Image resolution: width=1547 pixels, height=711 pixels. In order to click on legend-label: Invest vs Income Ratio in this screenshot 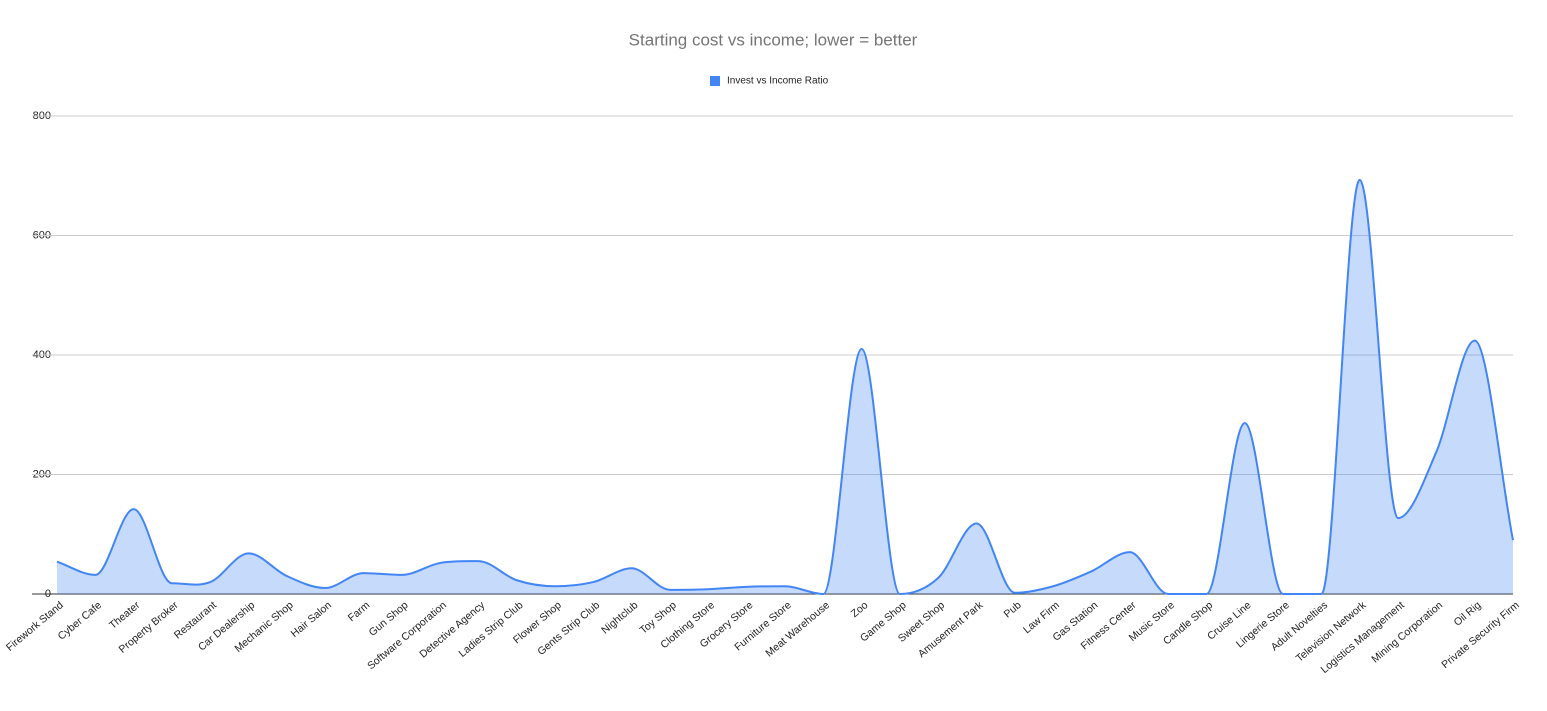, I will do `click(778, 81)`.